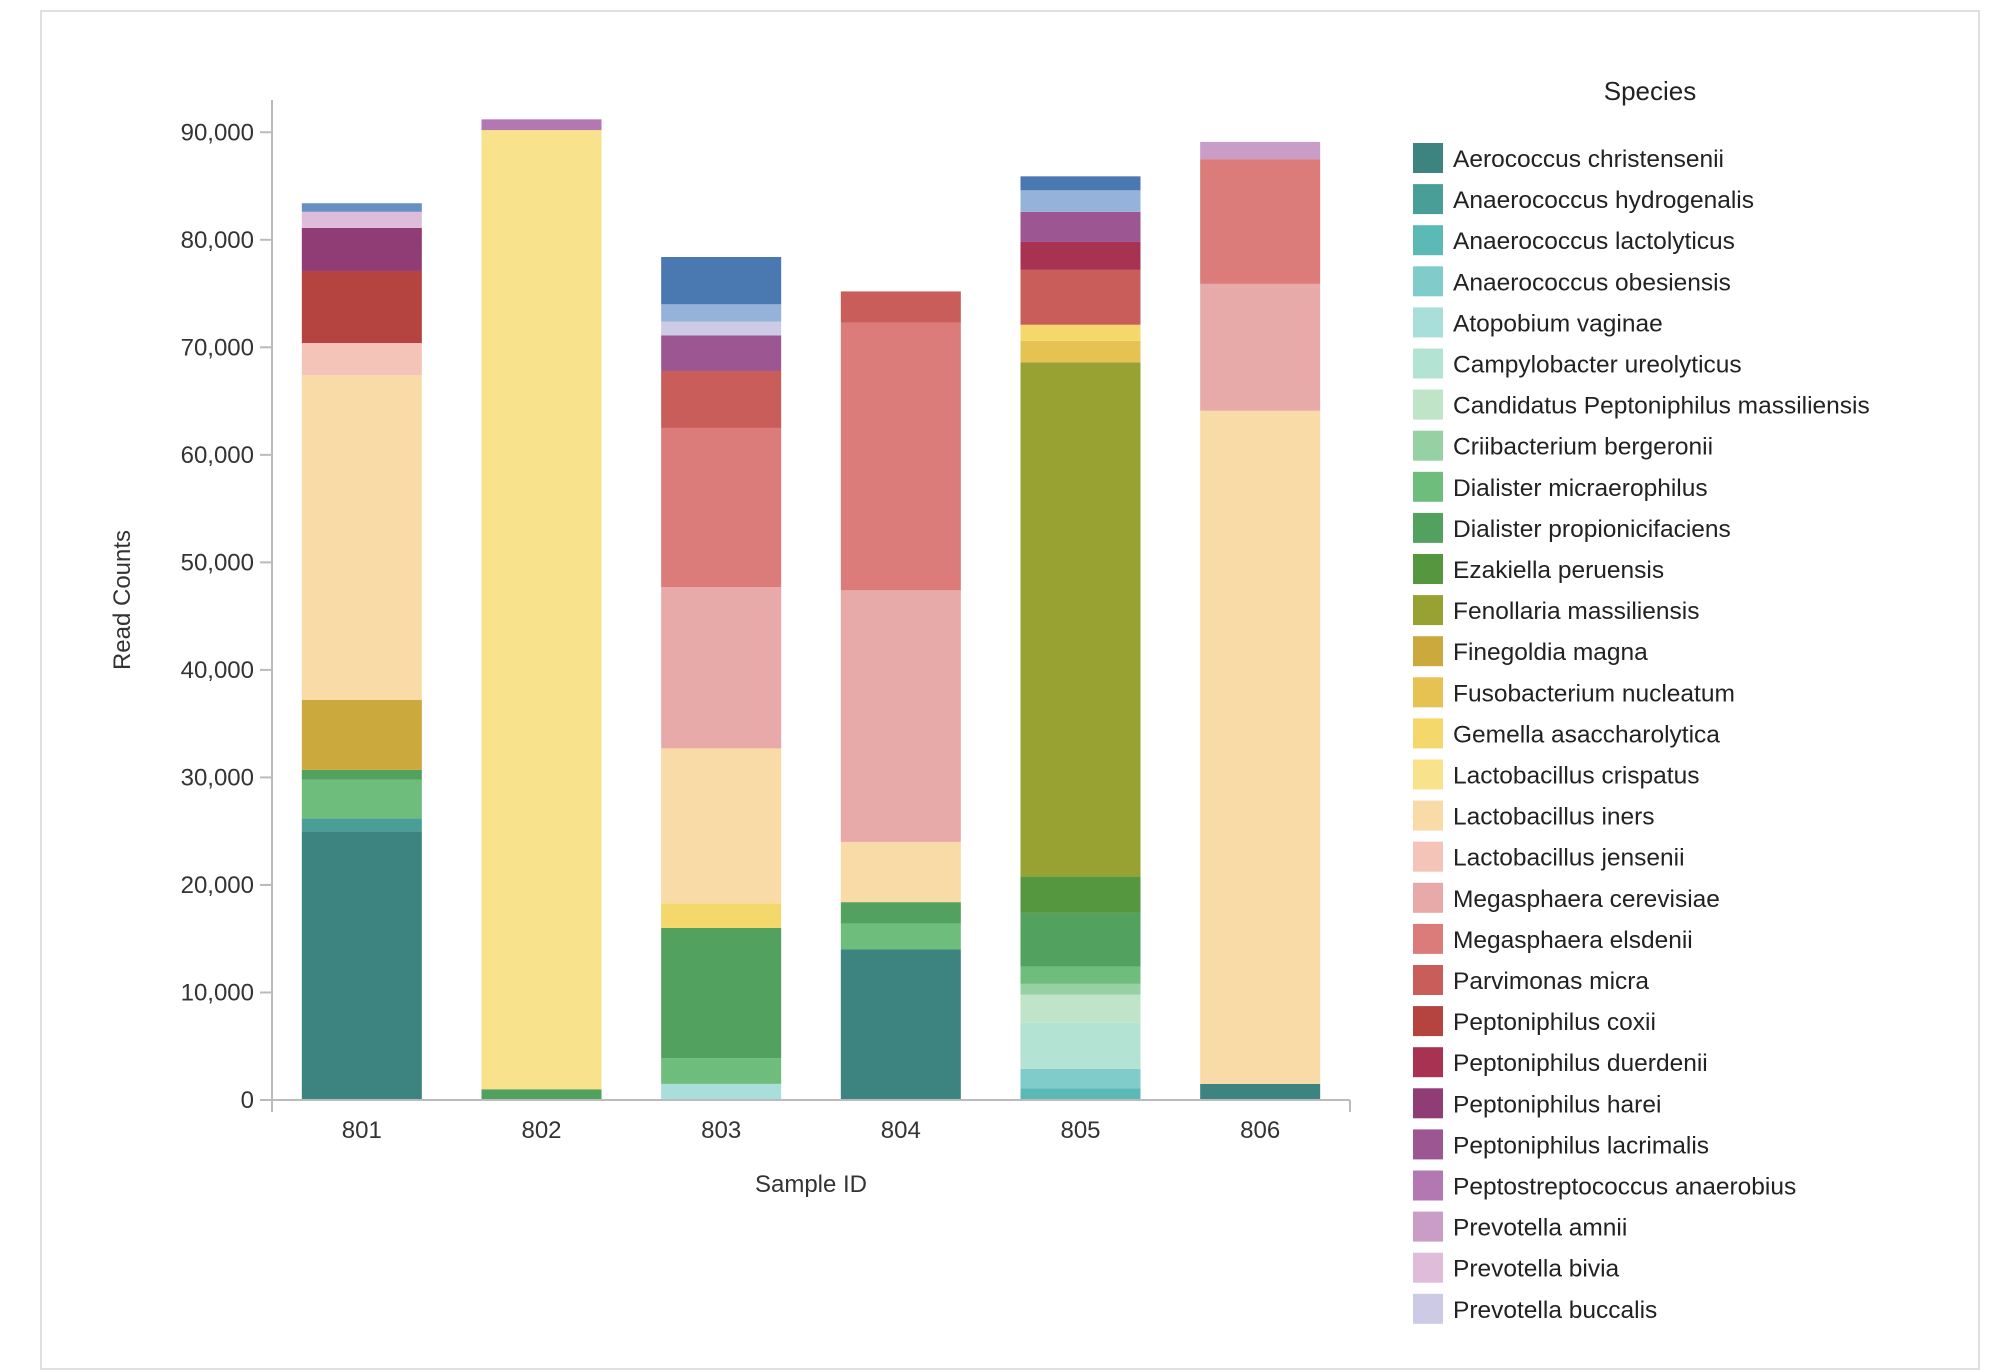 This screenshot has height=1370, width=2000. I want to click on legend-entry-label: Lactobacillus jensenii, so click(1569, 858).